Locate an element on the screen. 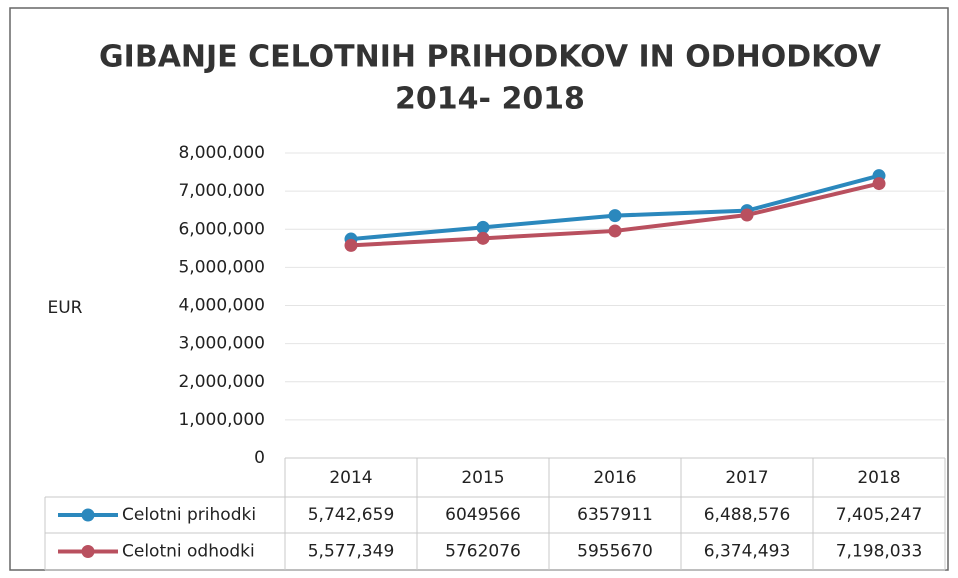 This screenshot has width=958, height=578. y-axis-label: EUR is located at coordinates (65, 308).